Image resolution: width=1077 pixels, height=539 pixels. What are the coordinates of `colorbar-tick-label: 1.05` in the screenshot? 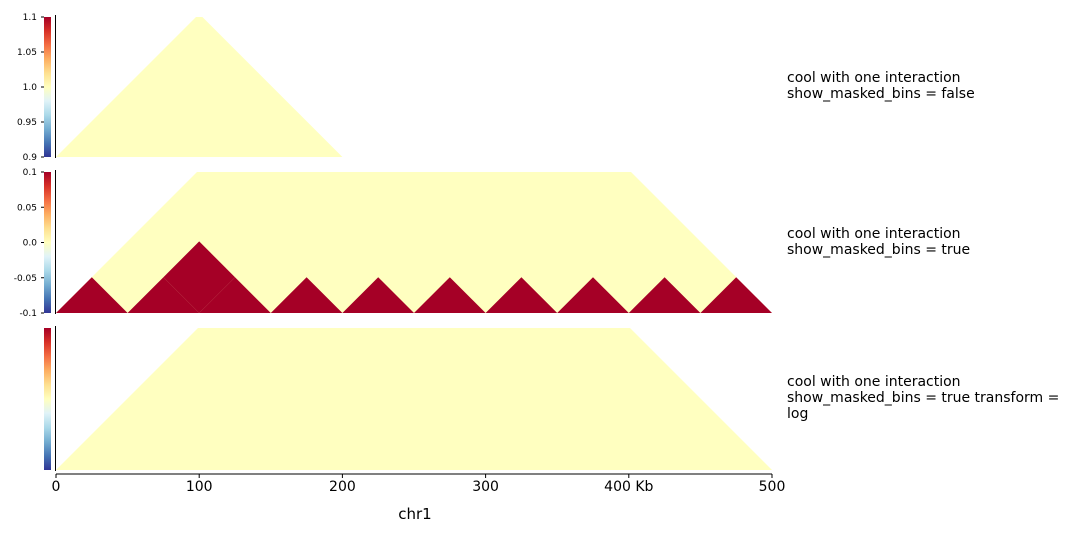 It's located at (27, 53).